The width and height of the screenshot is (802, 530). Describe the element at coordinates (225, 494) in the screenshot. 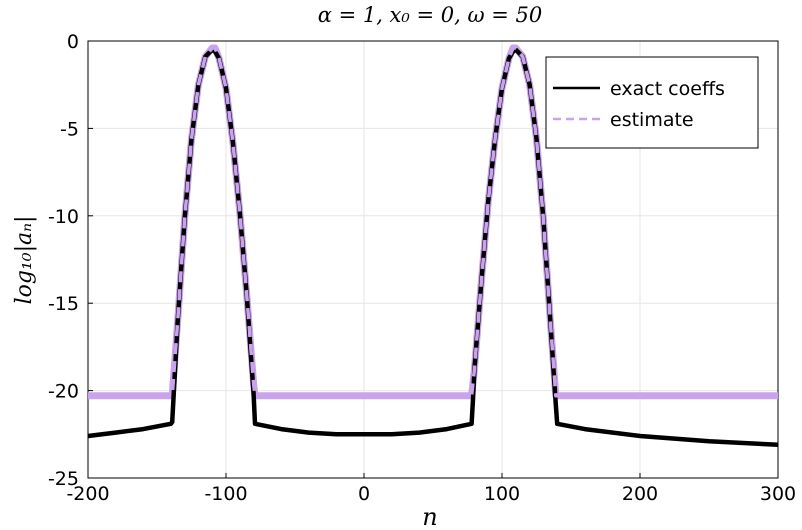

I see `x-tick-label: -100` at that location.